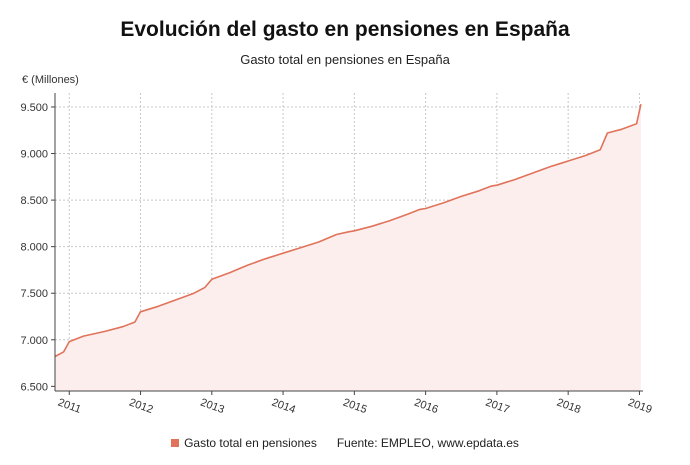  Describe the element at coordinates (34, 155) in the screenshot. I see `y-tick-label: 9.000` at that location.